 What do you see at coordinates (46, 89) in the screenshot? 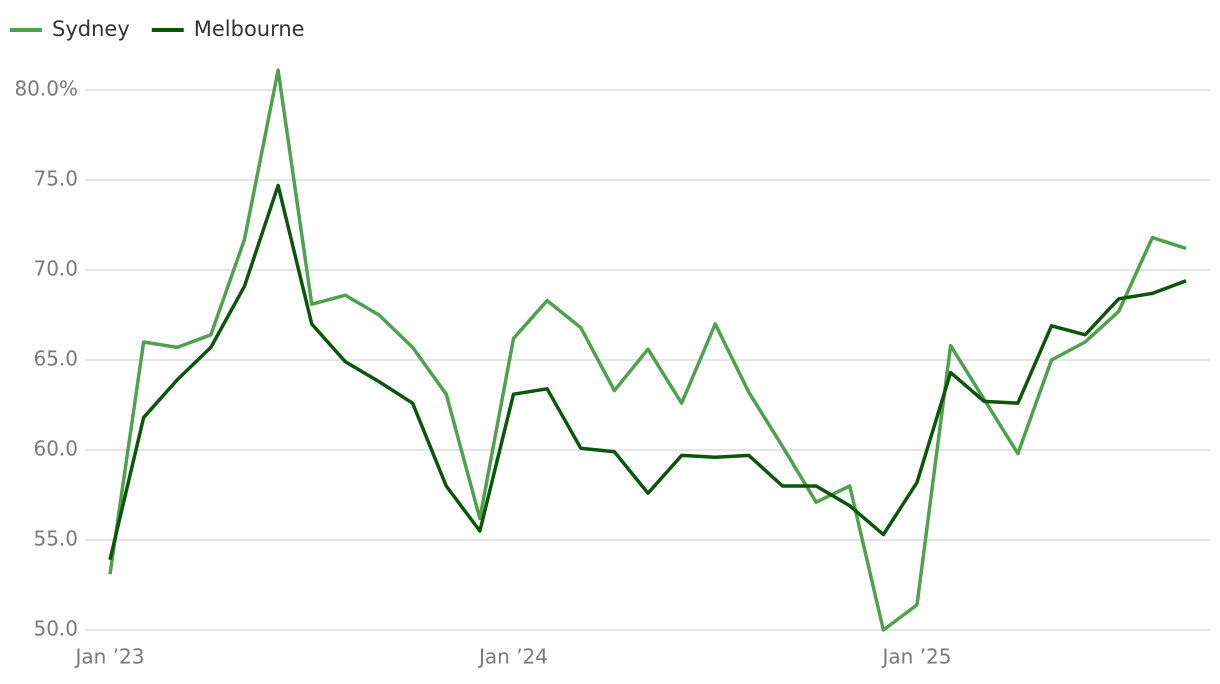
I see `y-tick-label: 80.0%` at bounding box center [46, 89].